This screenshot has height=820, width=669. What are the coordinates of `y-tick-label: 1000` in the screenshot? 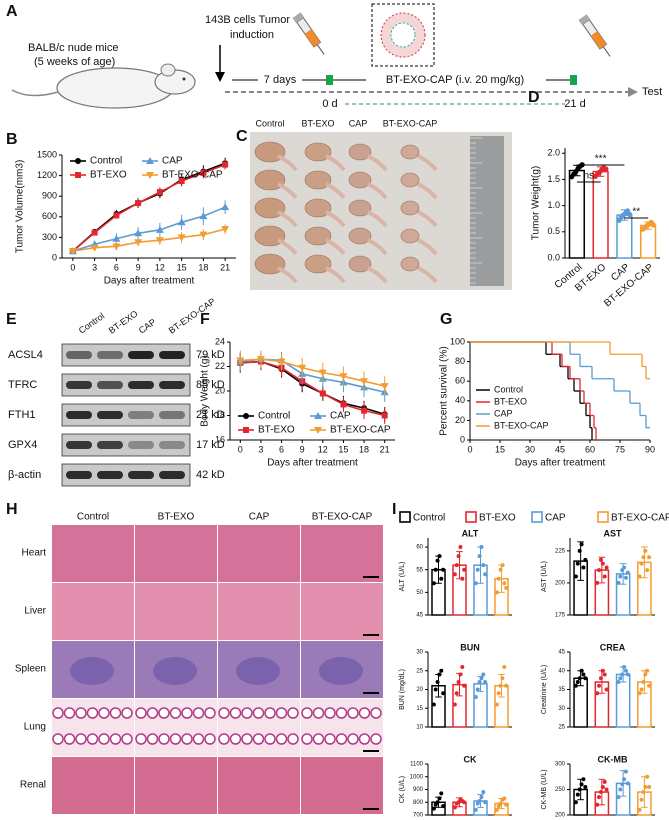 It's located at (417, 777).